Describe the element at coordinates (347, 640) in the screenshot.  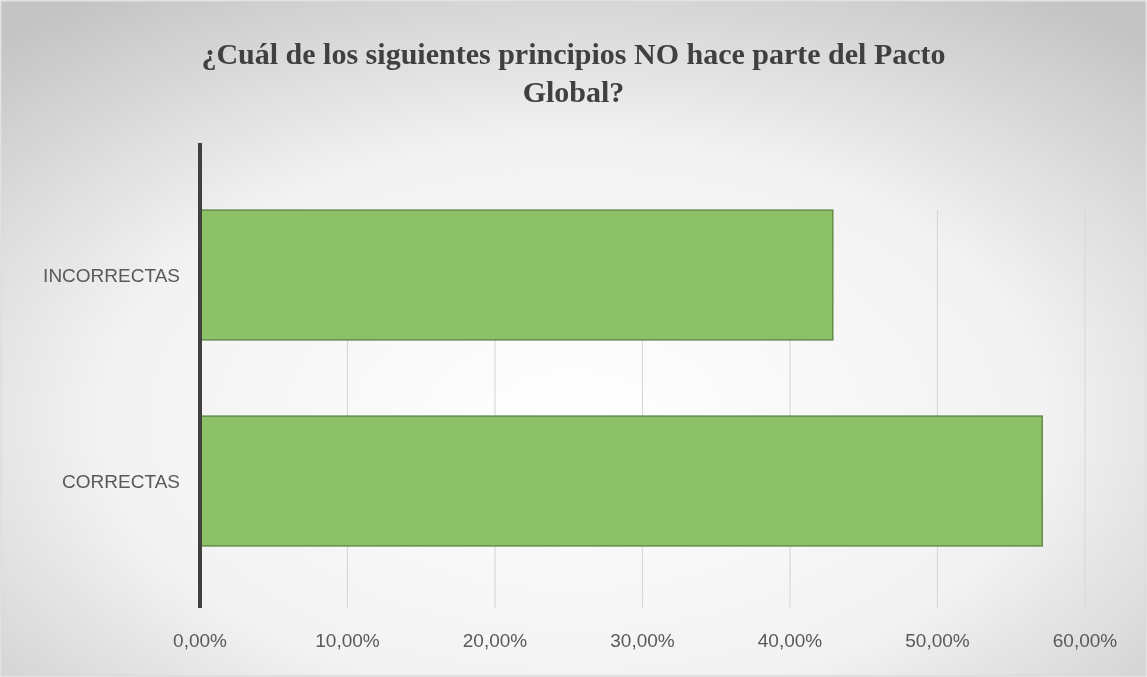
I see `x-tick-label: 10,00%` at that location.